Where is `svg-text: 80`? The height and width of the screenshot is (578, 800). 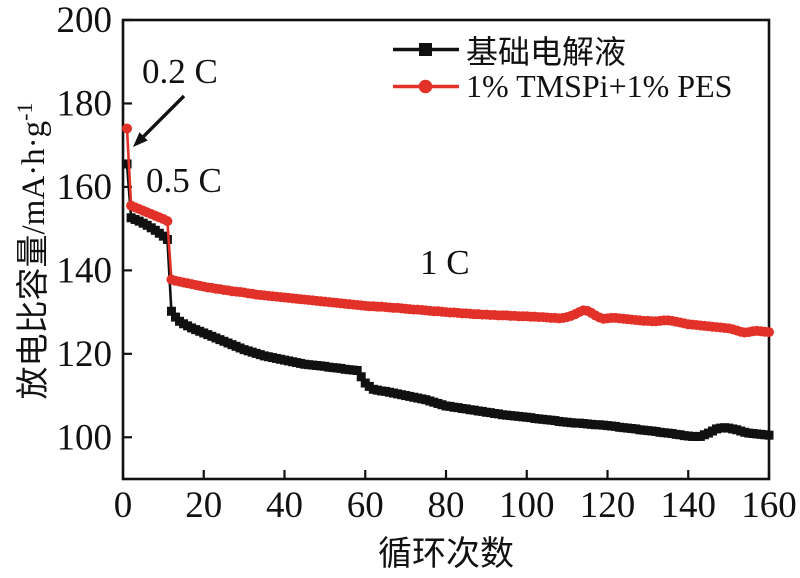 svg-text: 80 is located at coordinates (446, 505).